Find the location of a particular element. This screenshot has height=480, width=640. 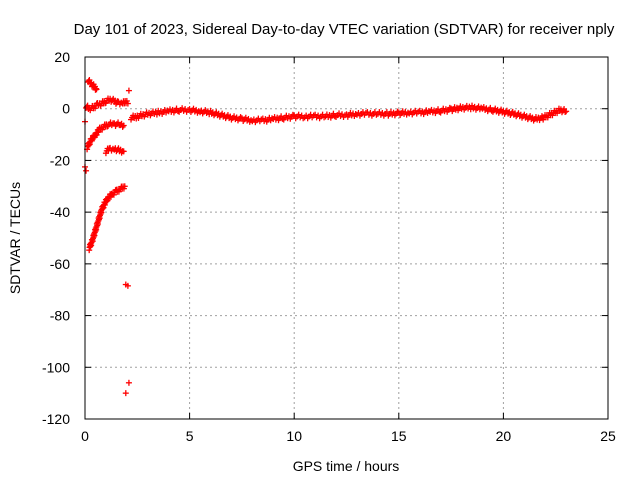

y-tick-label: -120 is located at coordinates (56, 419).